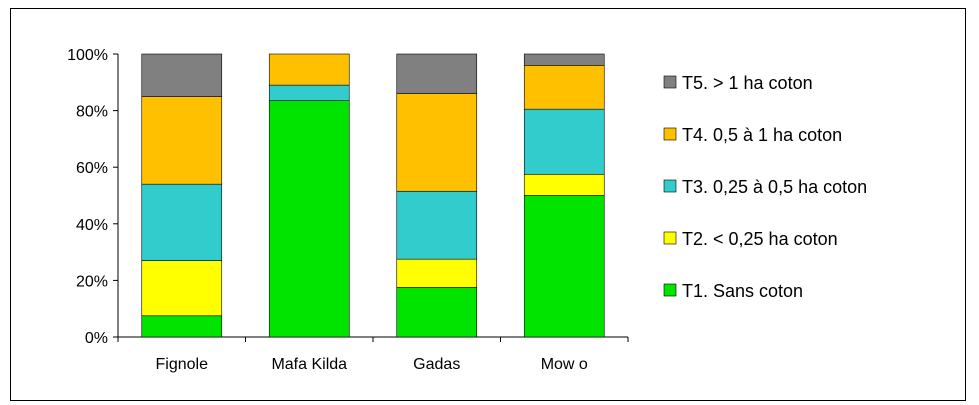 Image resolution: width=979 pixels, height=405 pixels. What do you see at coordinates (564, 364) in the screenshot?
I see `x-tick-label: Mow o` at bounding box center [564, 364].